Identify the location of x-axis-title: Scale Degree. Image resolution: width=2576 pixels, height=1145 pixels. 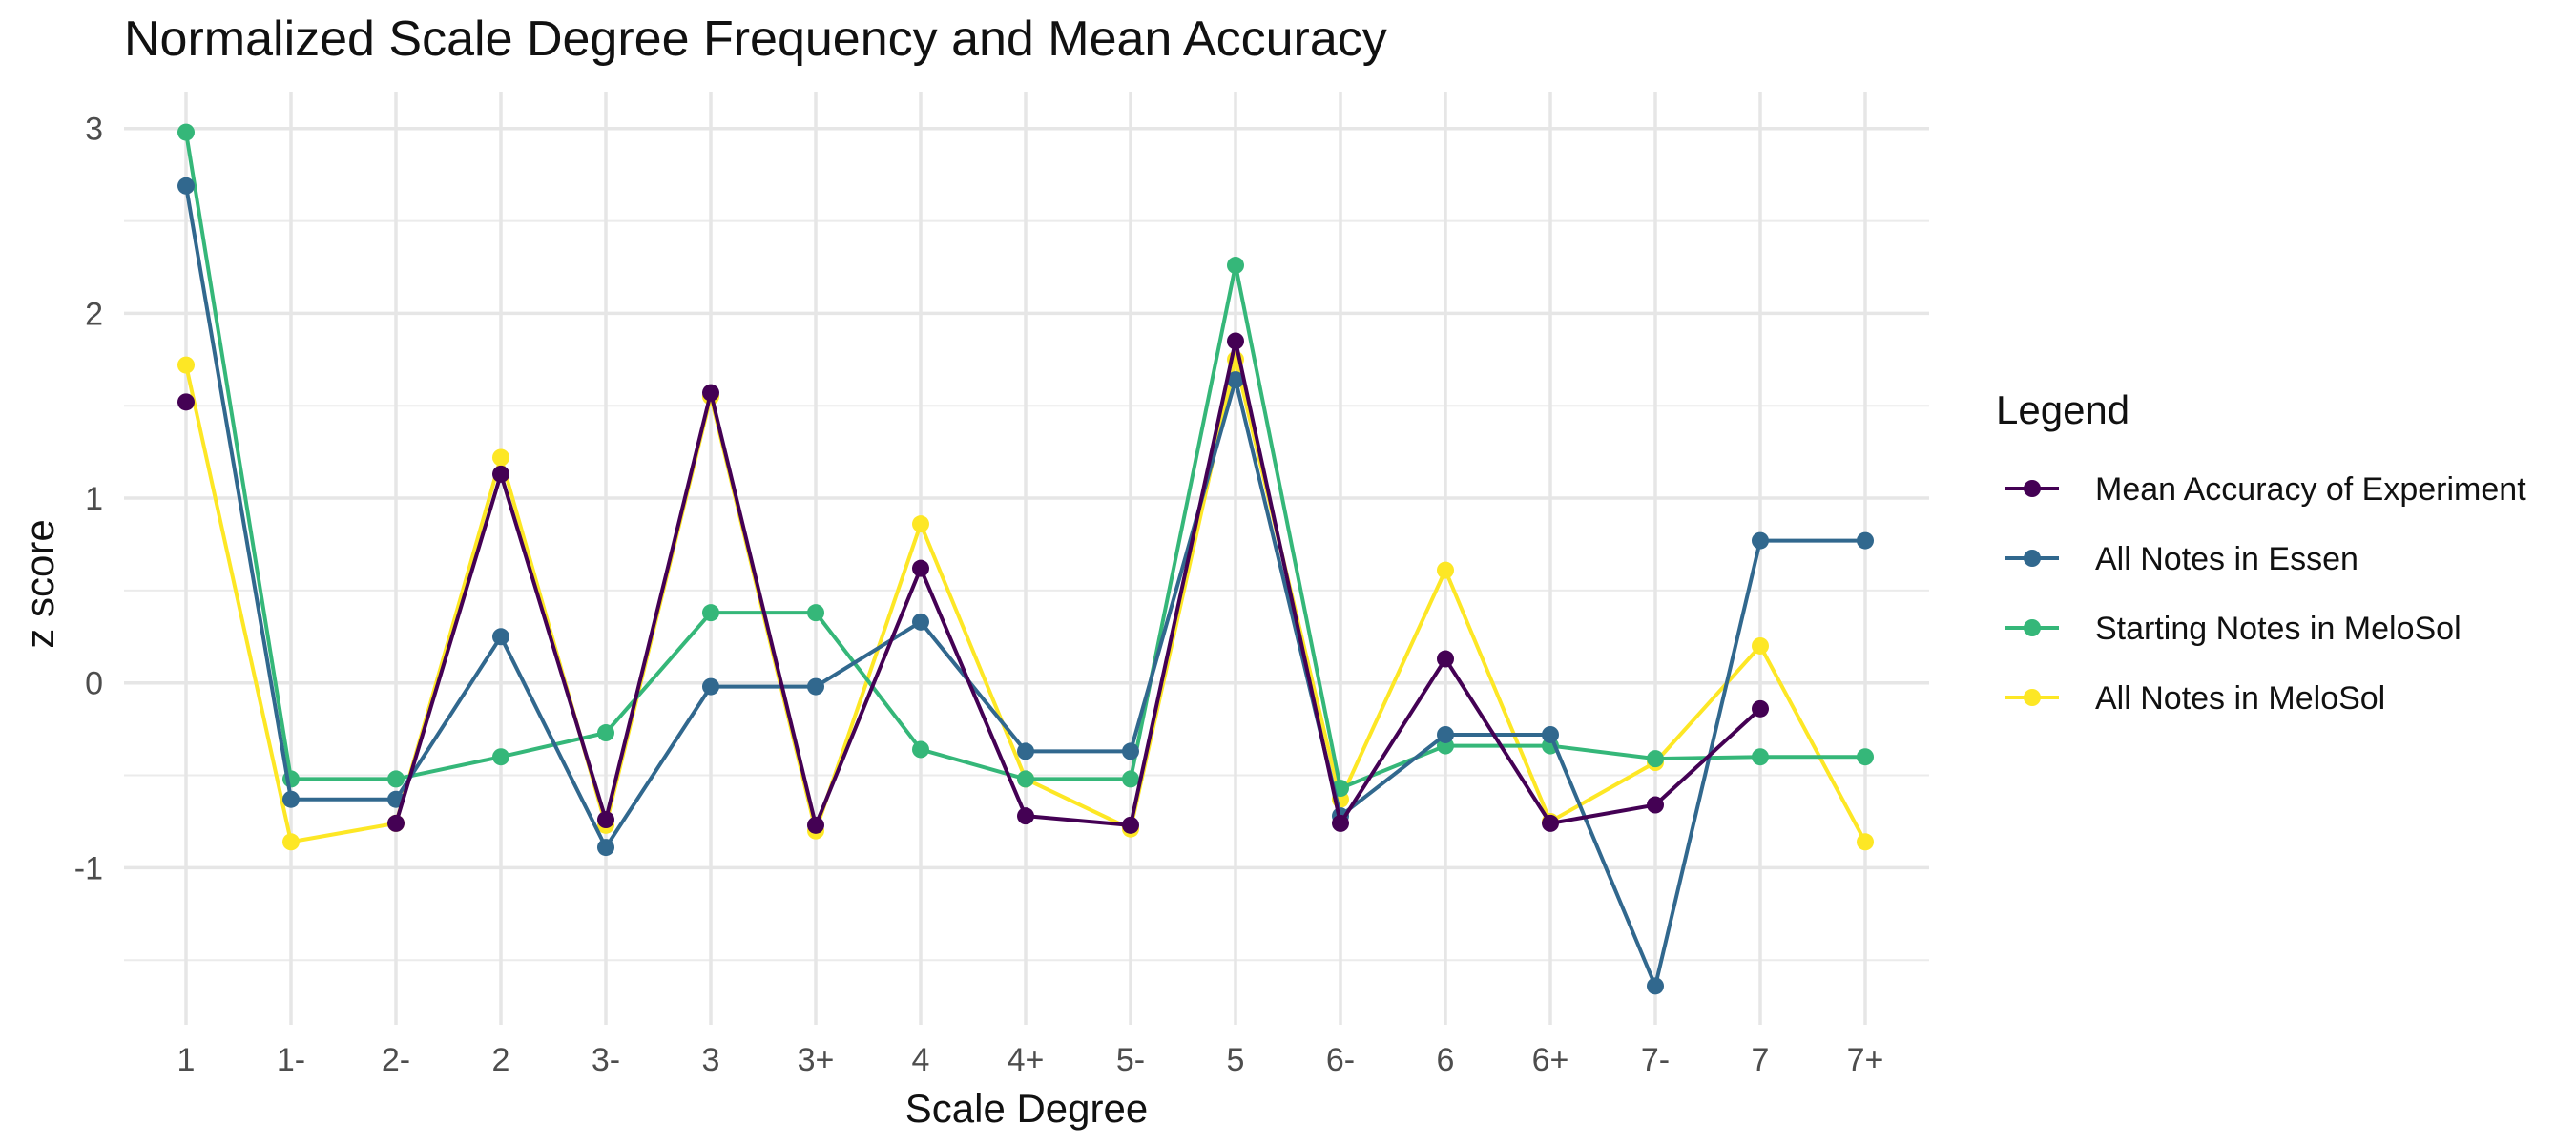
(1026, 1108).